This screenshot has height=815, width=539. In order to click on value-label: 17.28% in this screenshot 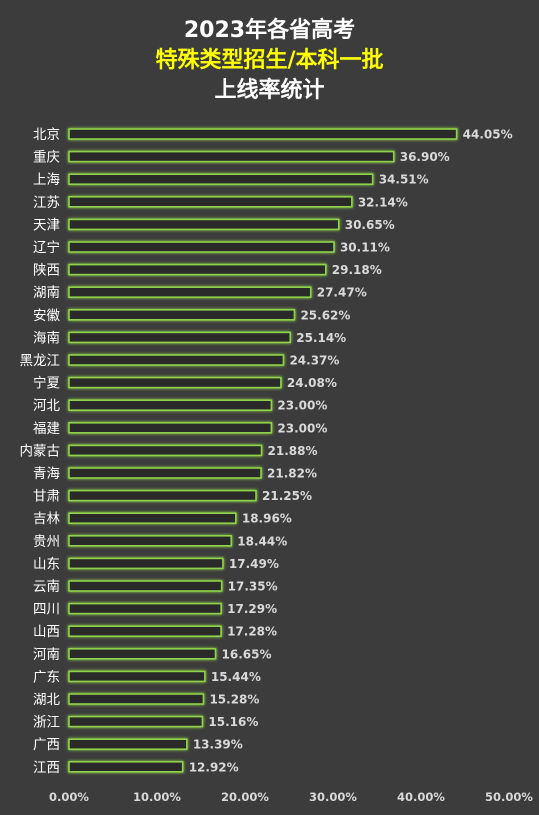, I will do `click(252, 632)`.